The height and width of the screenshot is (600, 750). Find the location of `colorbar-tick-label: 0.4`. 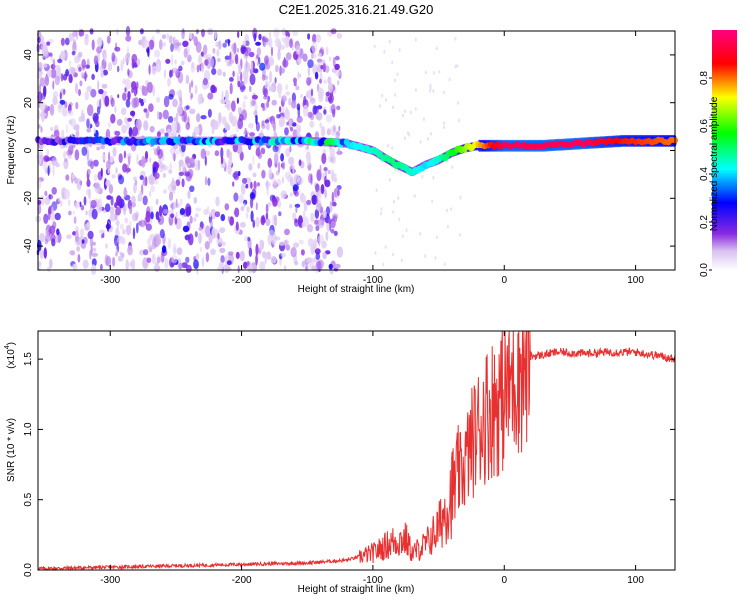

colorbar-tick-label: 0.4 is located at coordinates (704, 174).